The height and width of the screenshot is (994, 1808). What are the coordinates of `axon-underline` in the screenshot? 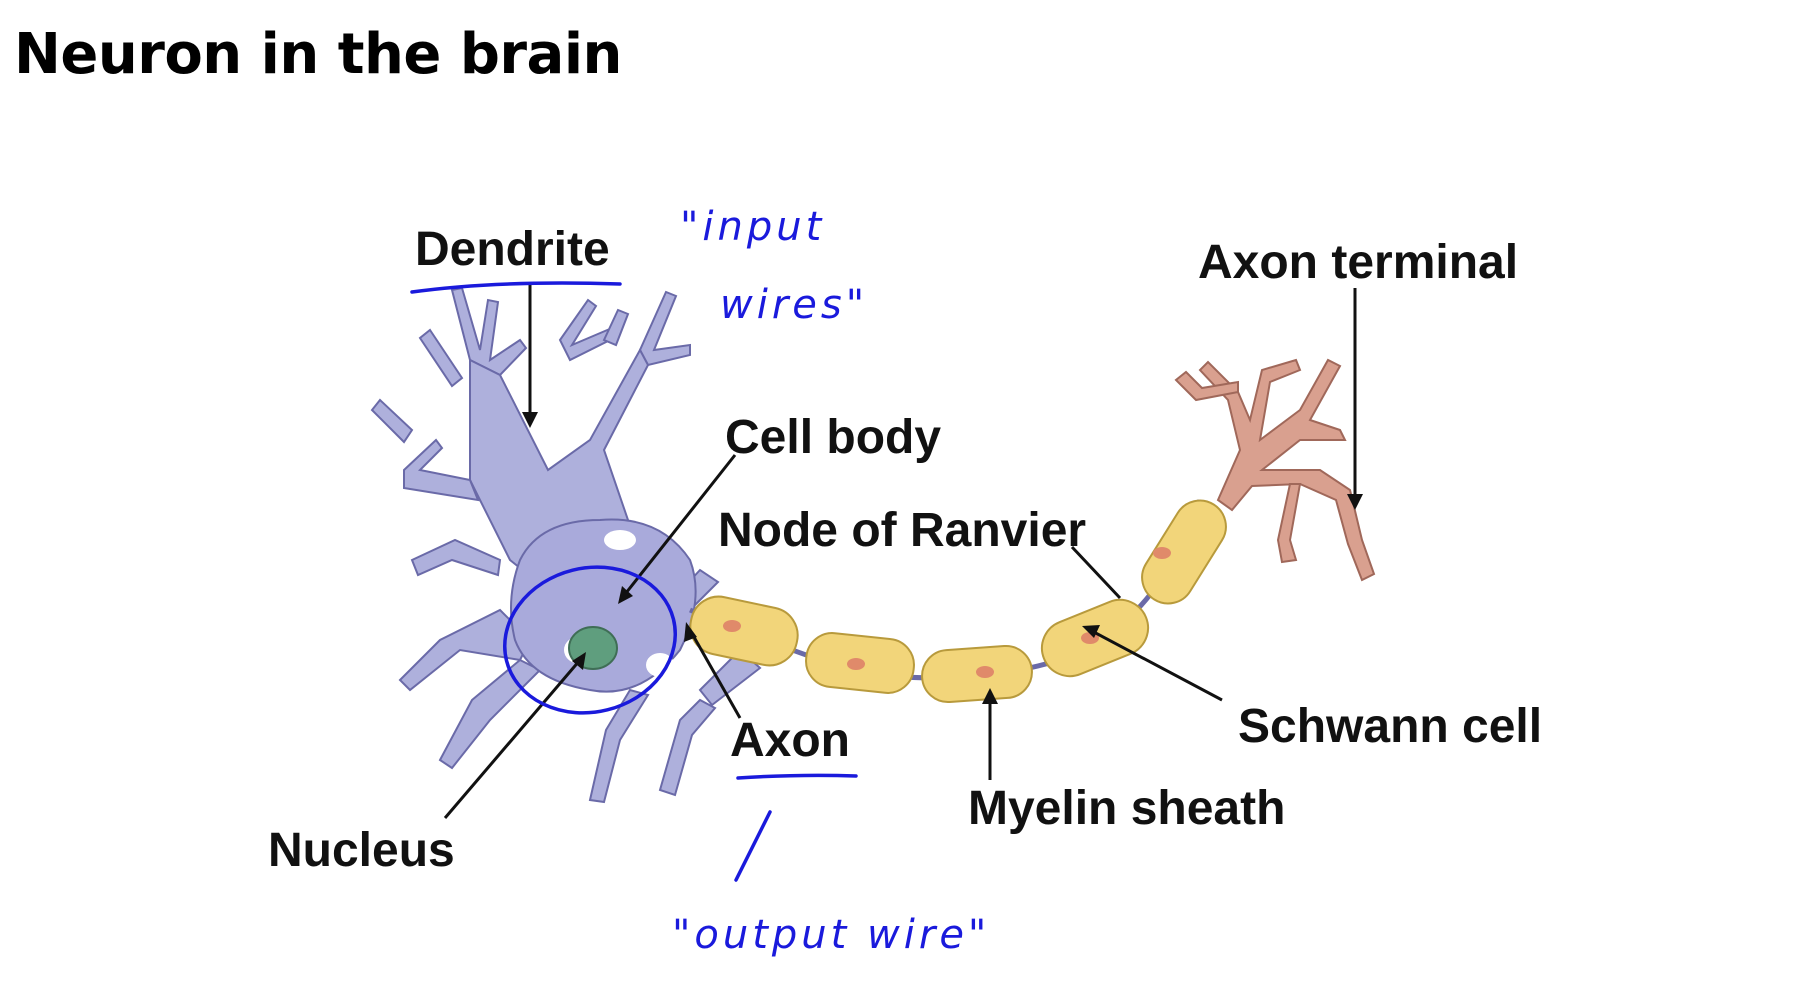 It's located at (797, 776).